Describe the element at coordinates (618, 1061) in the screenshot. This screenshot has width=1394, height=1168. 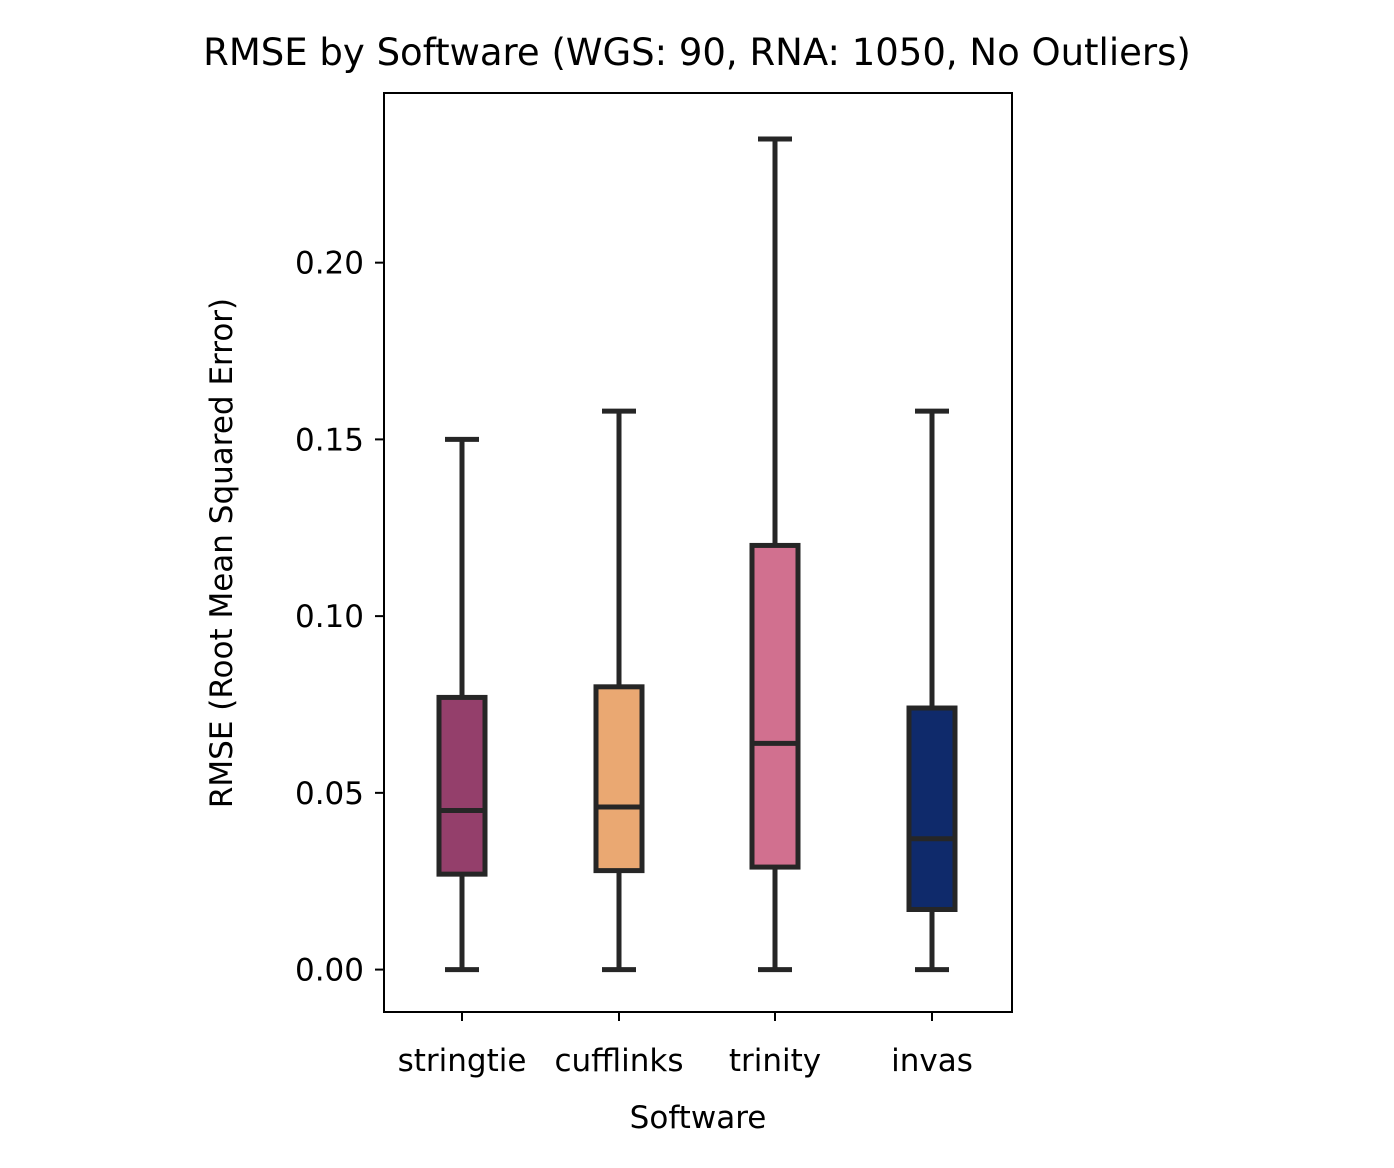
I see `x-tick-label-cufflinks: cufflinks` at that location.